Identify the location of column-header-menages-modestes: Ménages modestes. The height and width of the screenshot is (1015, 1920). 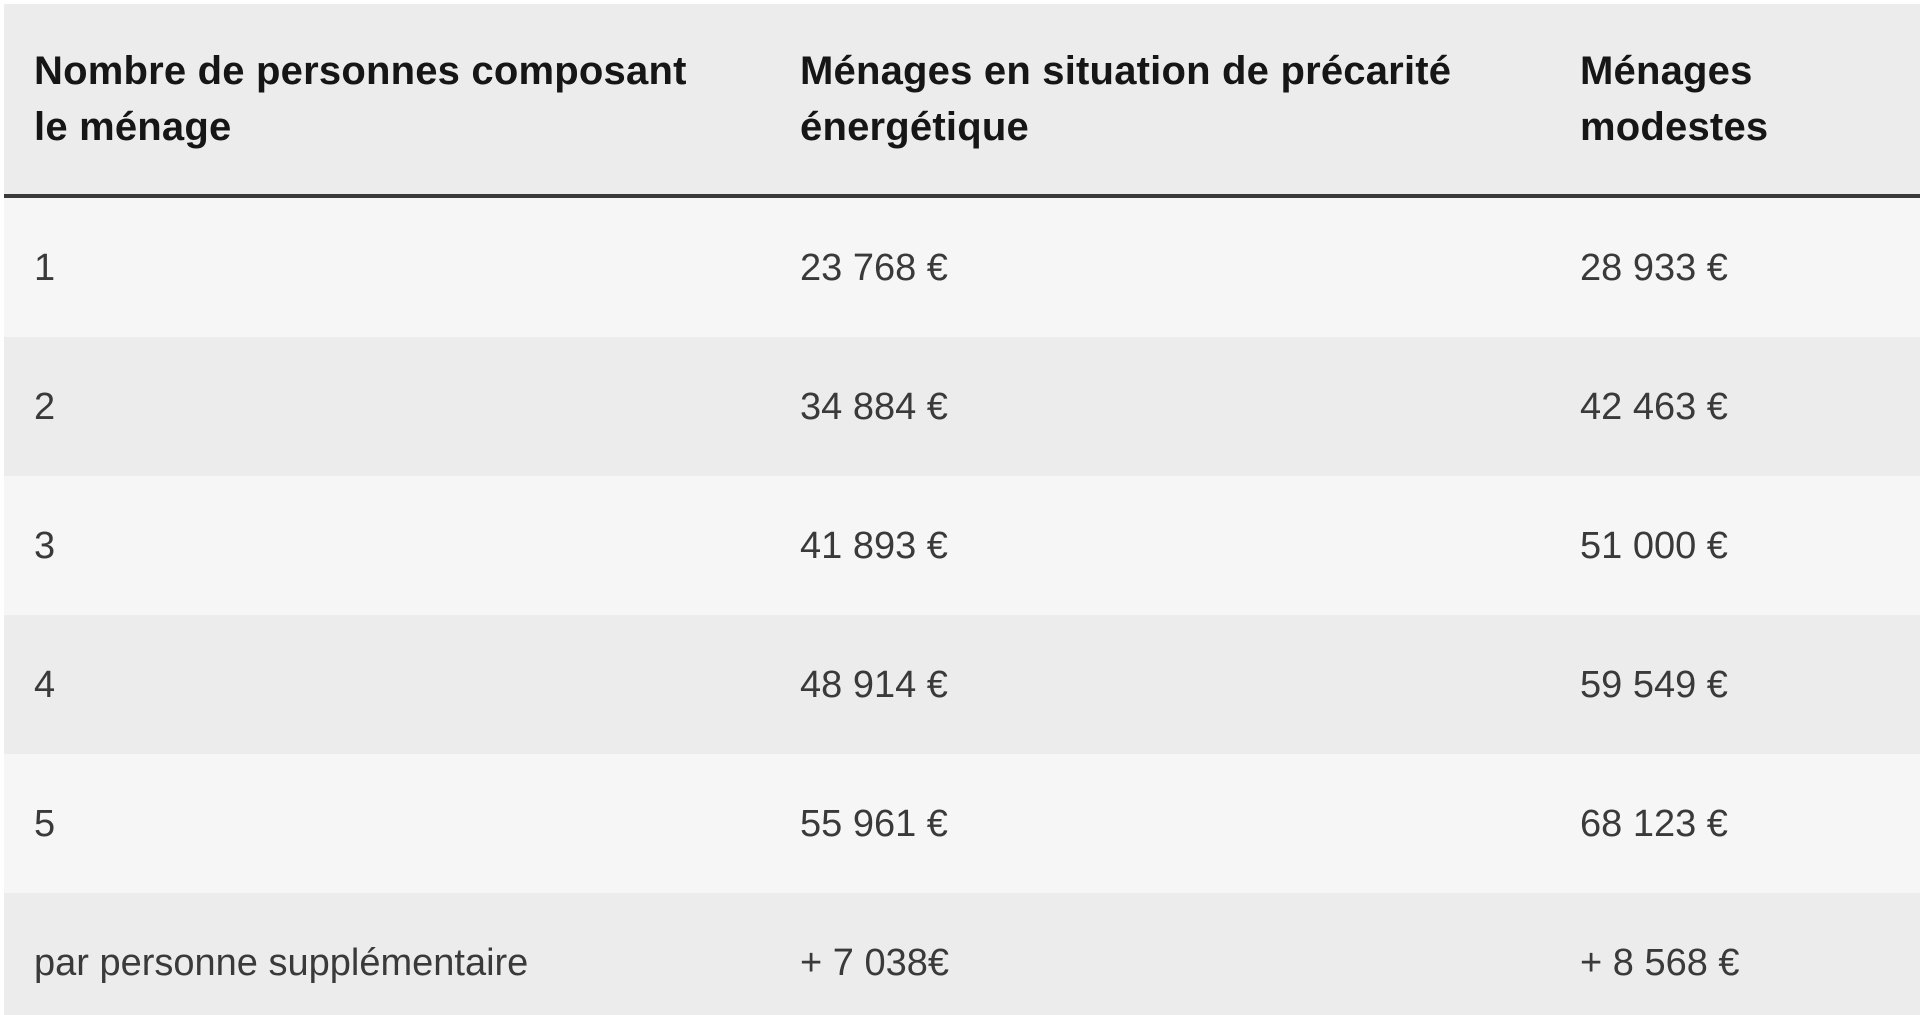
(1735, 101).